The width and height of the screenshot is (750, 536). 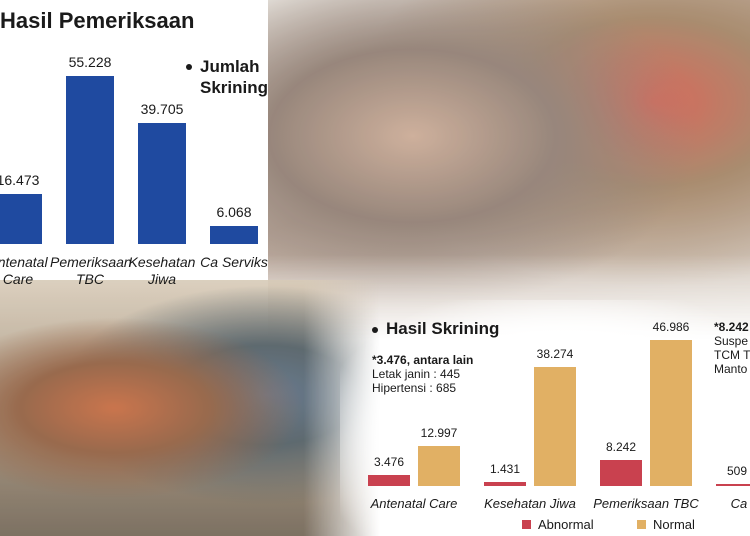 I want to click on value-label: 55.228, so click(x=90, y=62).